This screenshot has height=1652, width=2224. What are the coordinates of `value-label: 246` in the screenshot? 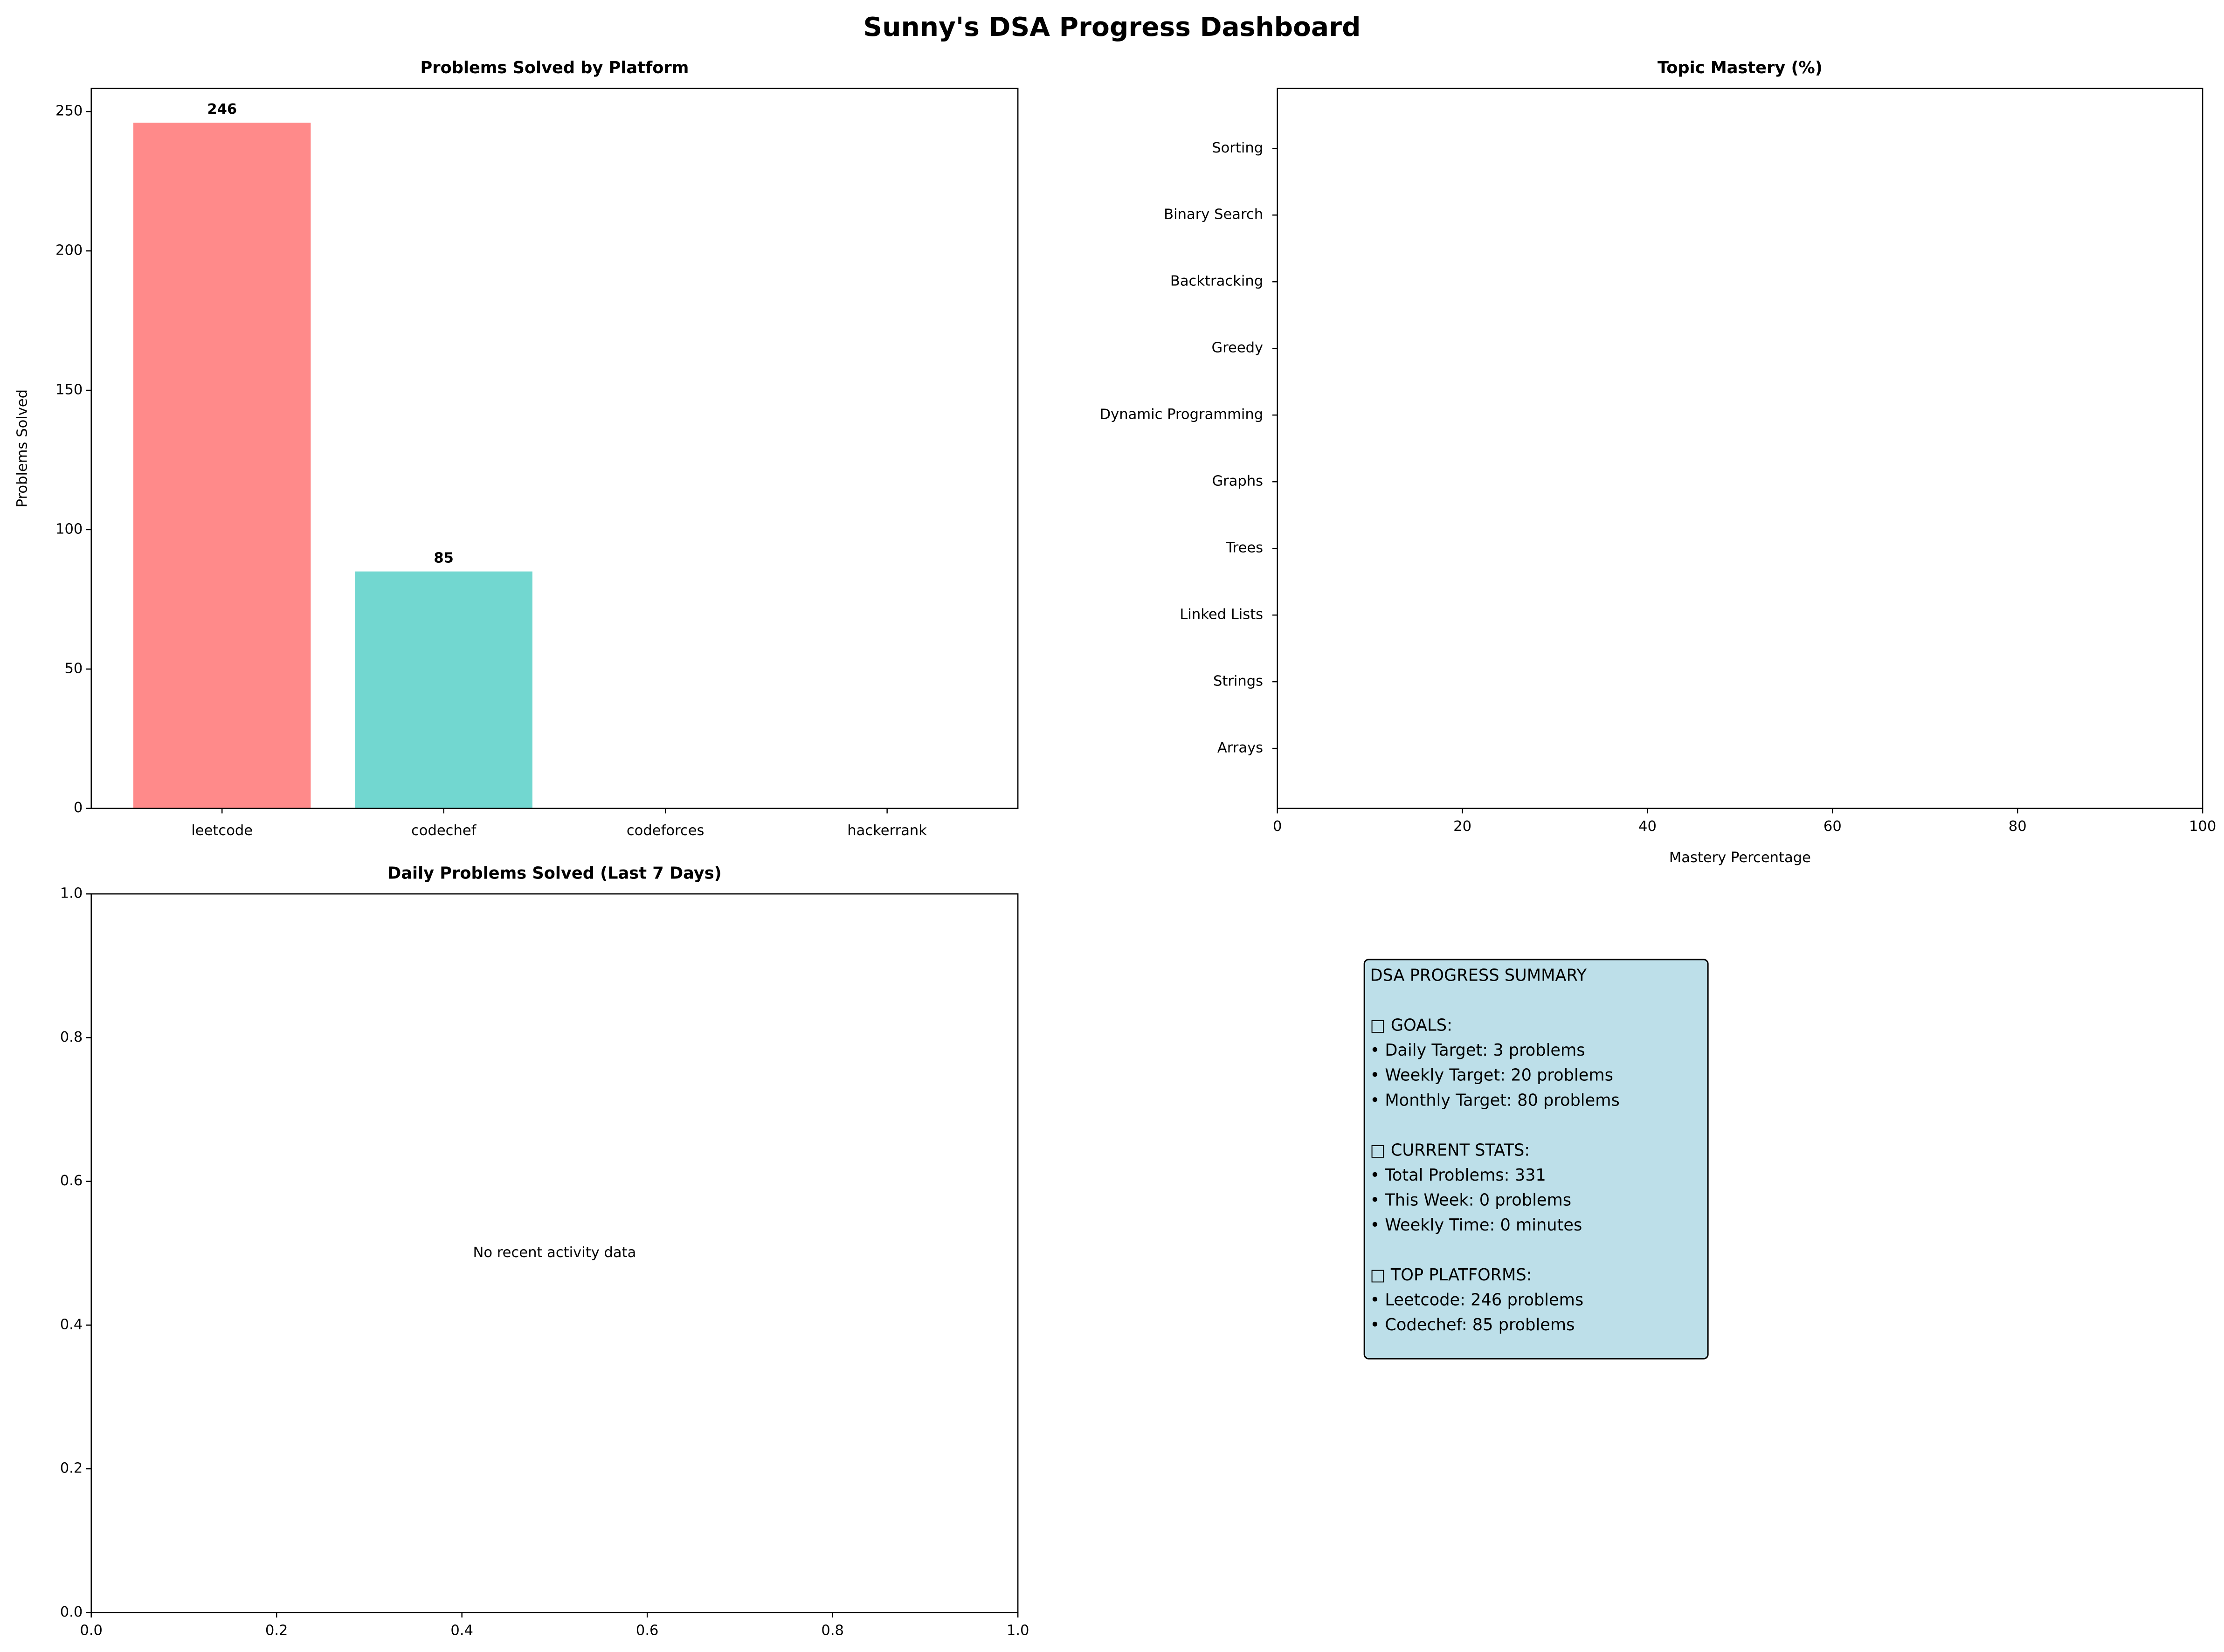 It's located at (222, 109).